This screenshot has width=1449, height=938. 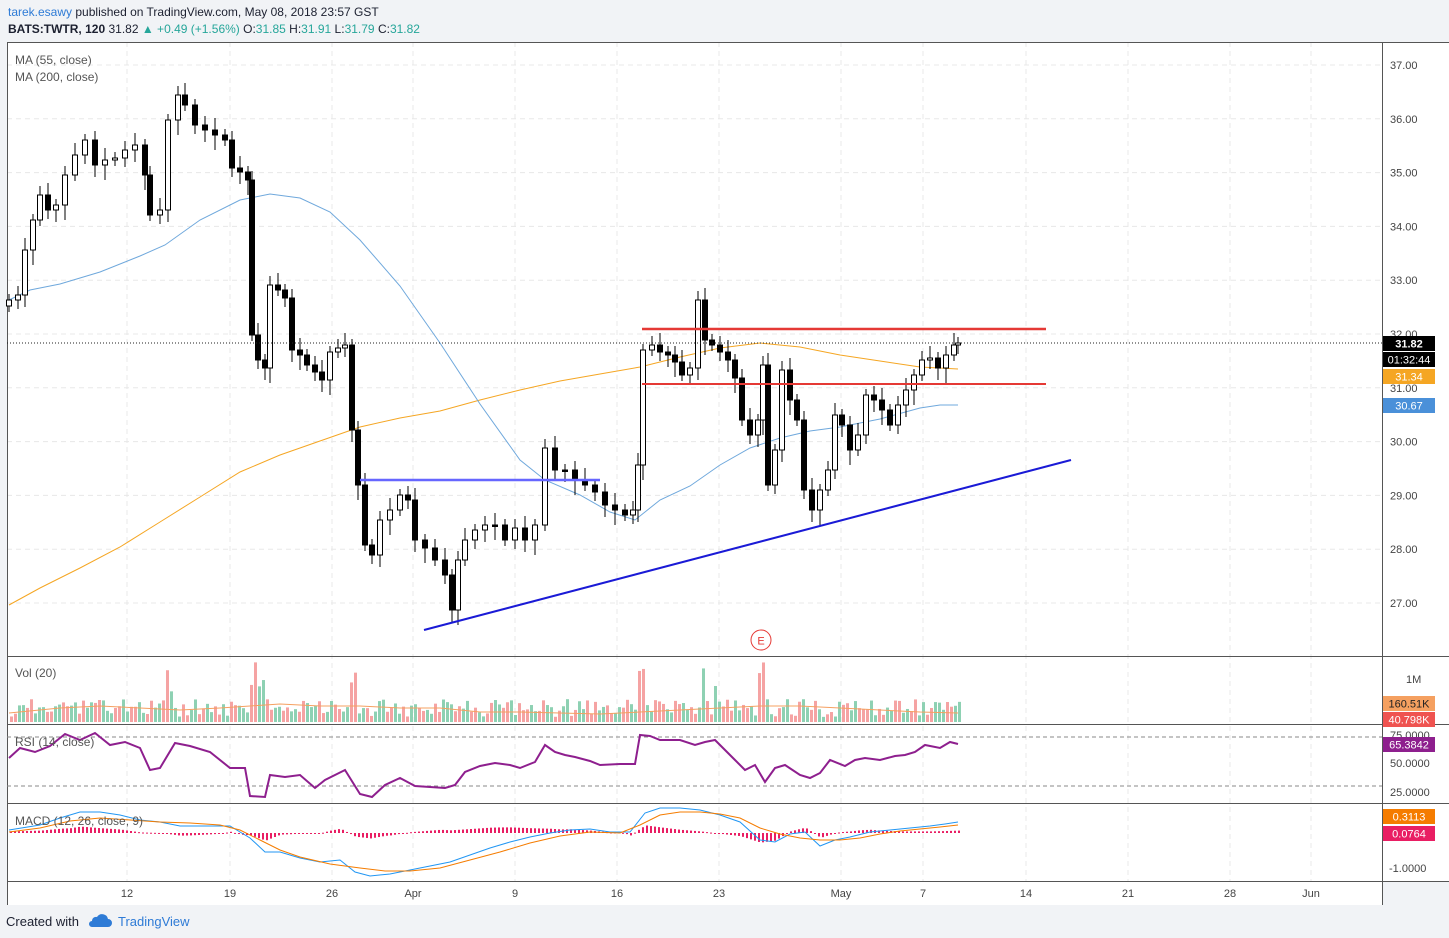 I want to click on volume-ma-line, so click(x=483, y=709).